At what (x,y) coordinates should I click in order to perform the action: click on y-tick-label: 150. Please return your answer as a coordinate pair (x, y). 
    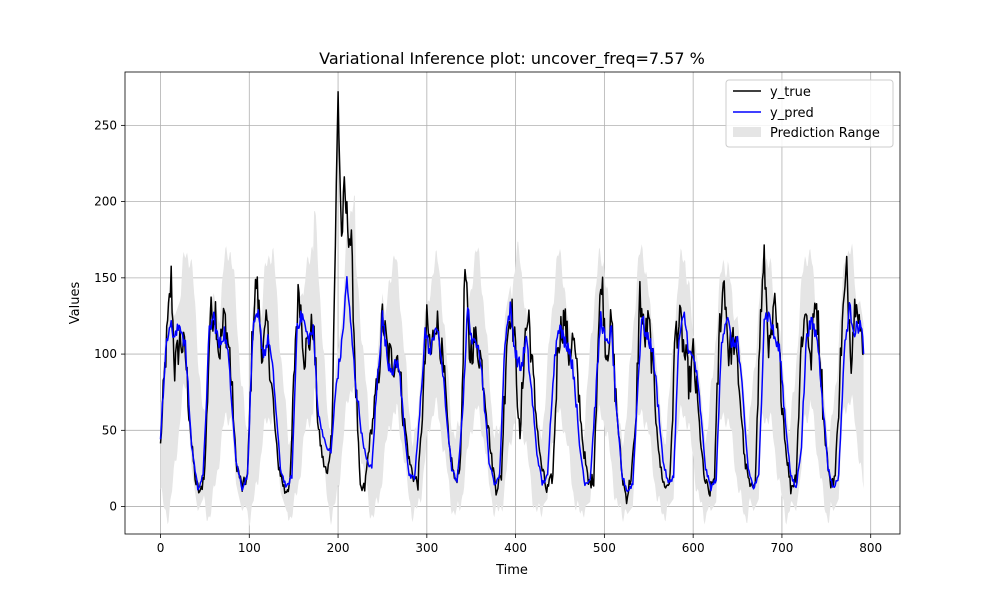
    Looking at the image, I should click on (105, 278).